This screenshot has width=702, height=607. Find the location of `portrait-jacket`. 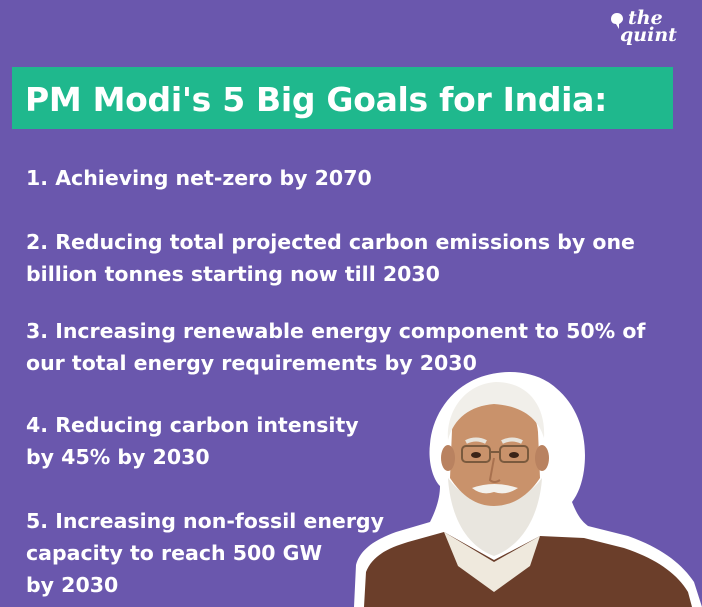

portrait-jacket is located at coordinates (528, 569).